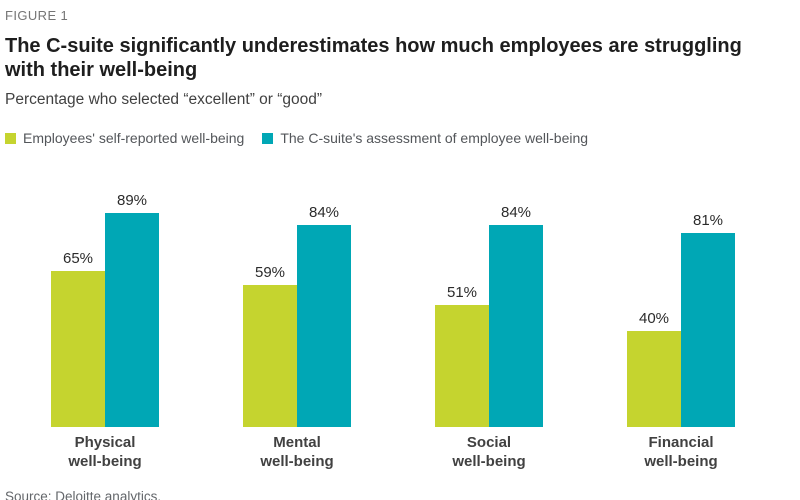  I want to click on bar-column: 65%, so click(78, 339).